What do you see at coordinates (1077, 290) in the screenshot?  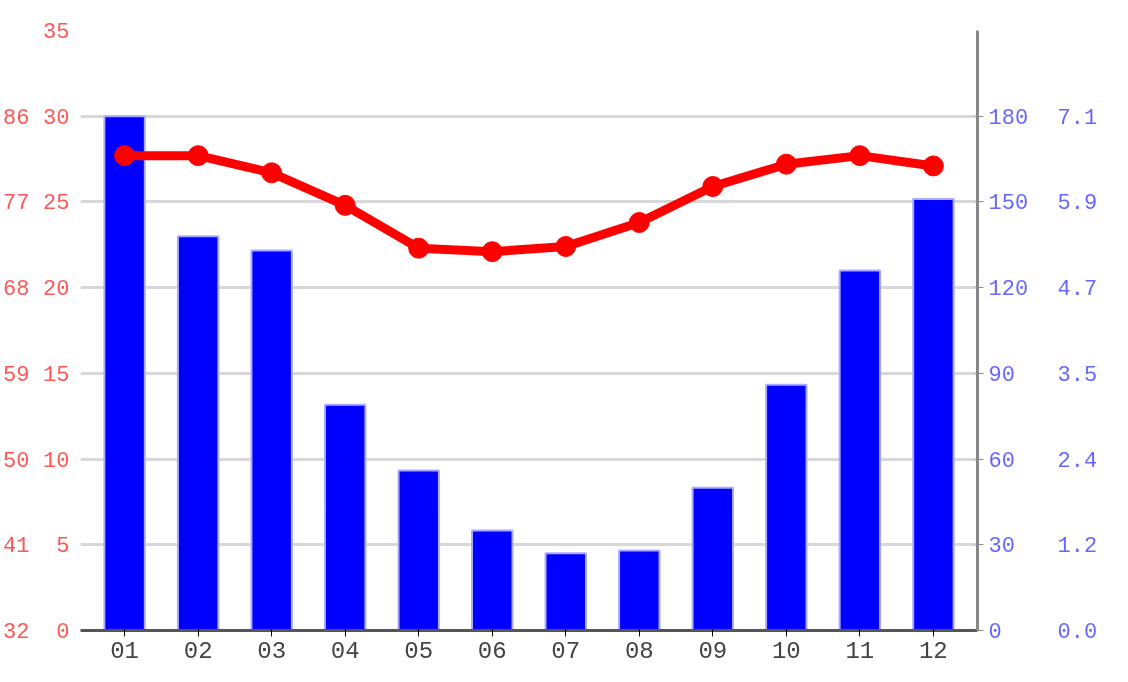 I see `text: 4.7` at bounding box center [1077, 290].